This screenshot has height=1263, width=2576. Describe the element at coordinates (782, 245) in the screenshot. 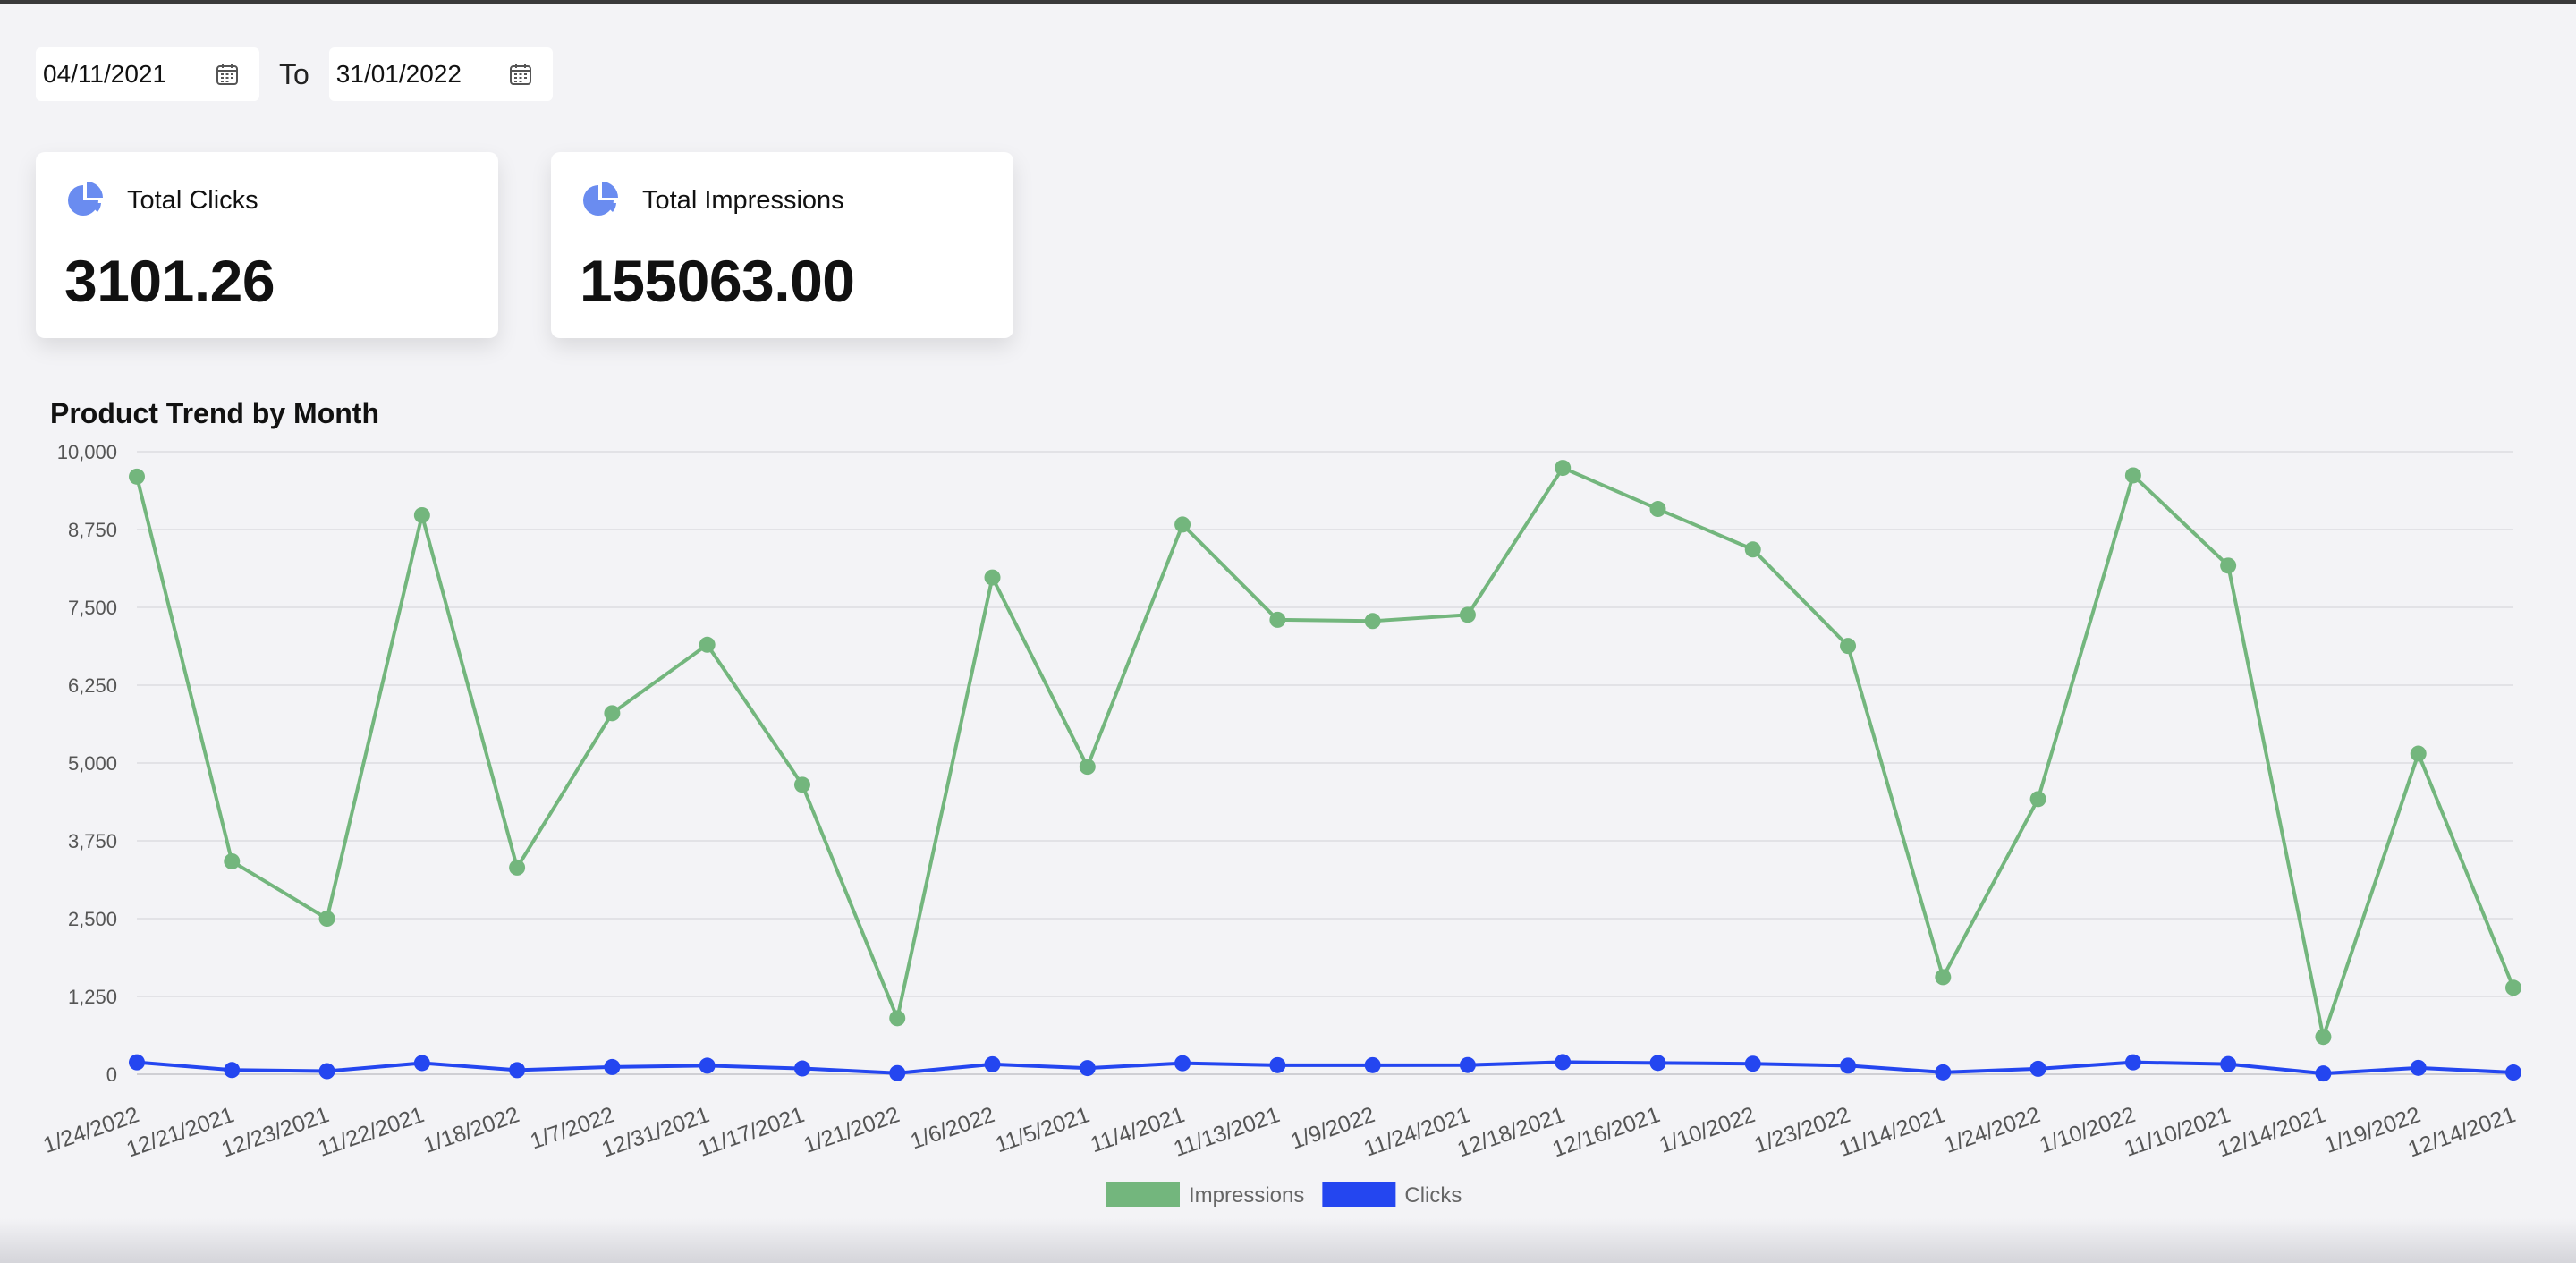

I see `total-impressions-card: Total Impressions 155063.00` at that location.